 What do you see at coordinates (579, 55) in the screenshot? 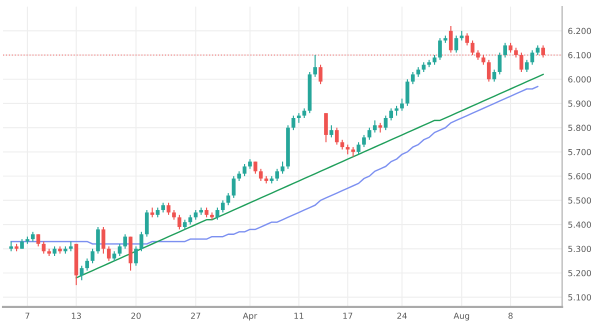
I see `y-tick-label: 6.100` at bounding box center [579, 55].